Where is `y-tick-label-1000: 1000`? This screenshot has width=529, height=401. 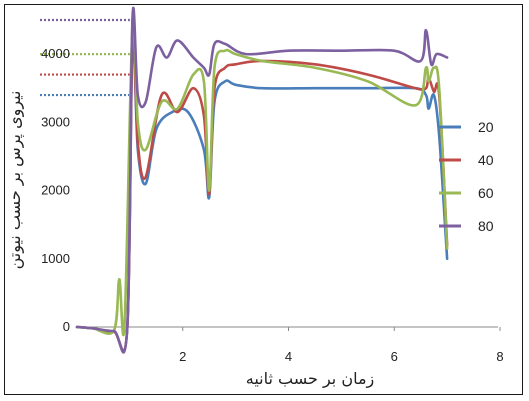
y-tick-label-1000: 1000 is located at coordinates (55, 258).